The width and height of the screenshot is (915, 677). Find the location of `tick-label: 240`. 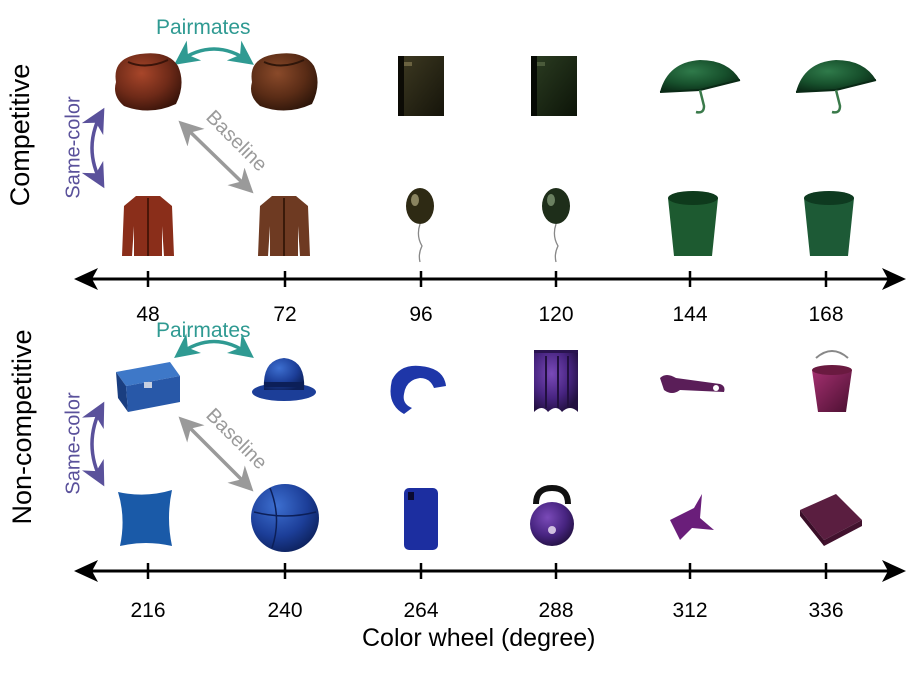

tick-label: 240 is located at coordinates (285, 610).